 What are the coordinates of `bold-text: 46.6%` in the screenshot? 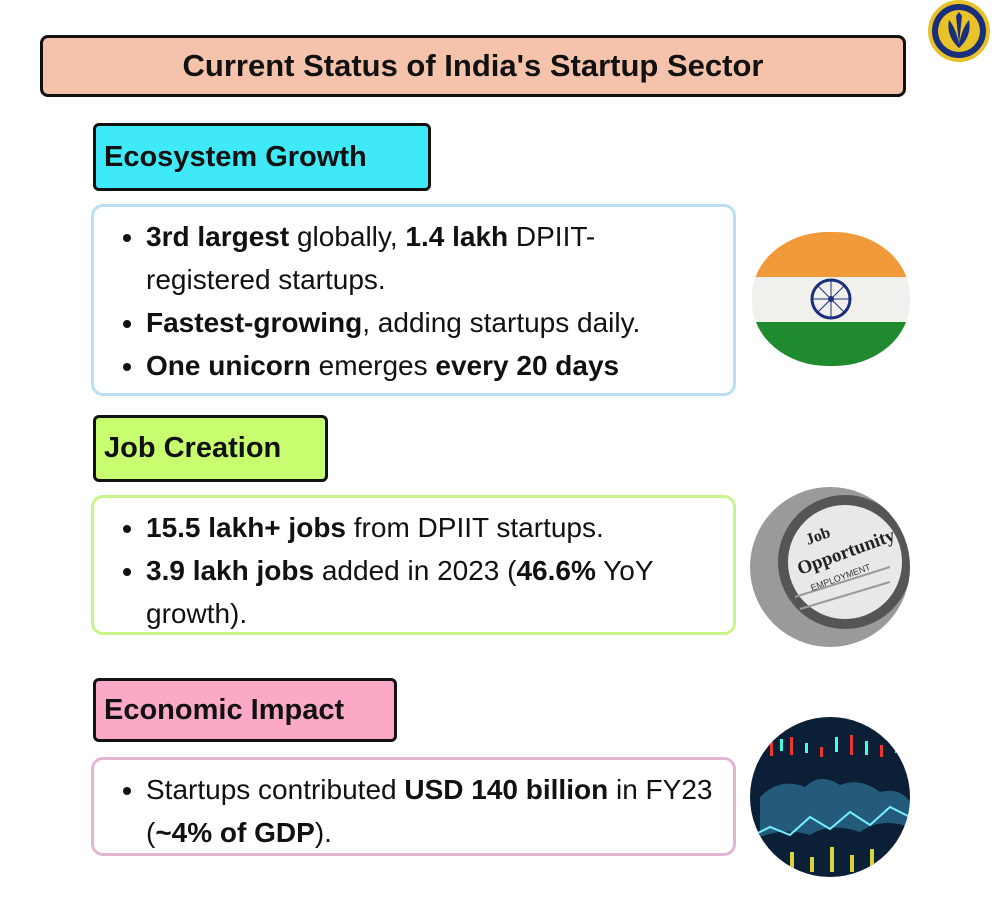 It's located at (556, 570).